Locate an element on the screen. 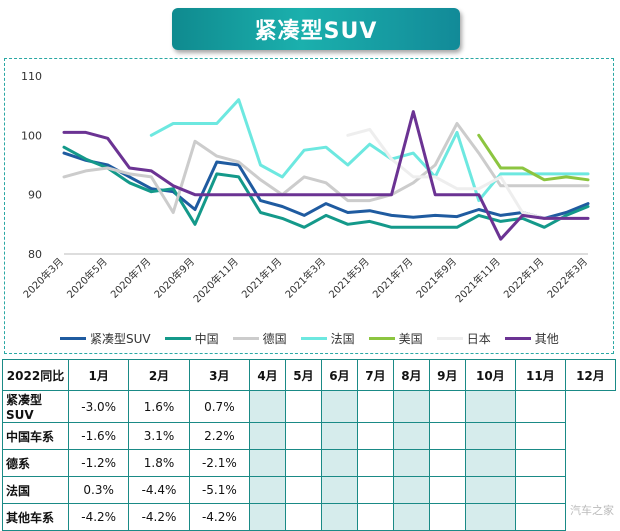 The width and height of the screenshot is (620, 531). table-cell: -5.1% is located at coordinates (219, 490).